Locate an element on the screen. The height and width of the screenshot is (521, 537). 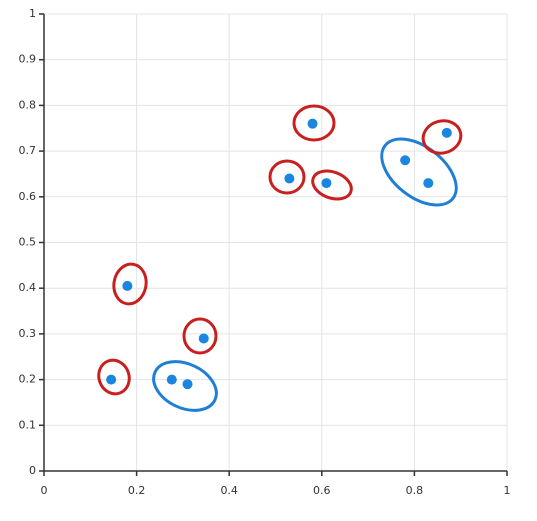
x-tick-label: 0.8 is located at coordinates (415, 490).